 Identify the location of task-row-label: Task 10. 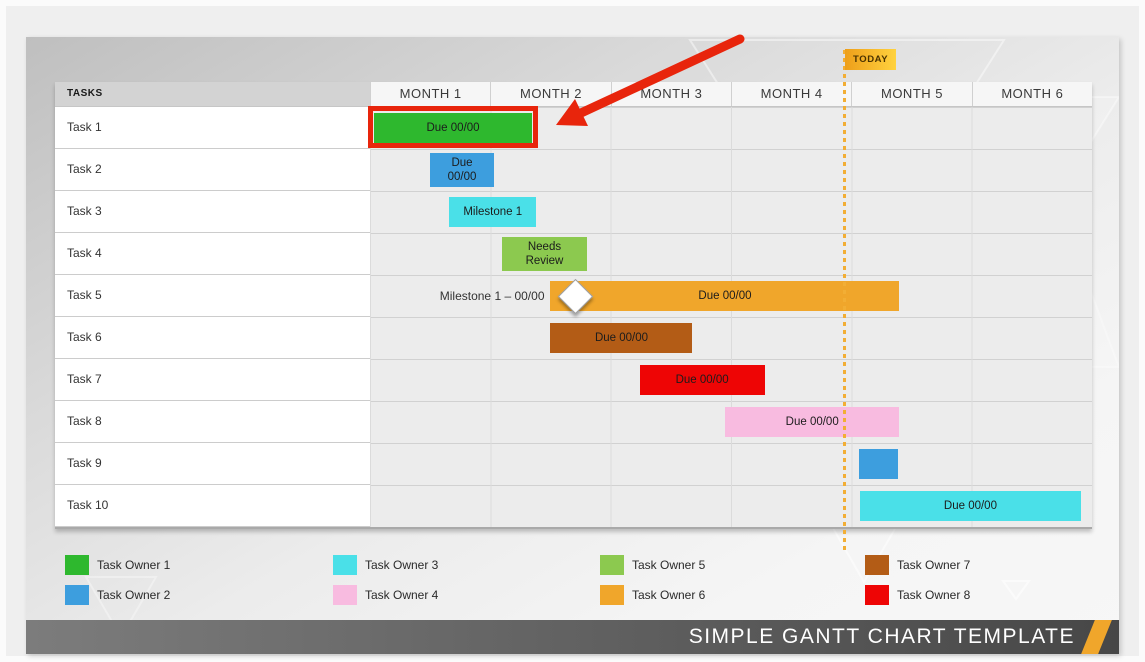
(212, 506).